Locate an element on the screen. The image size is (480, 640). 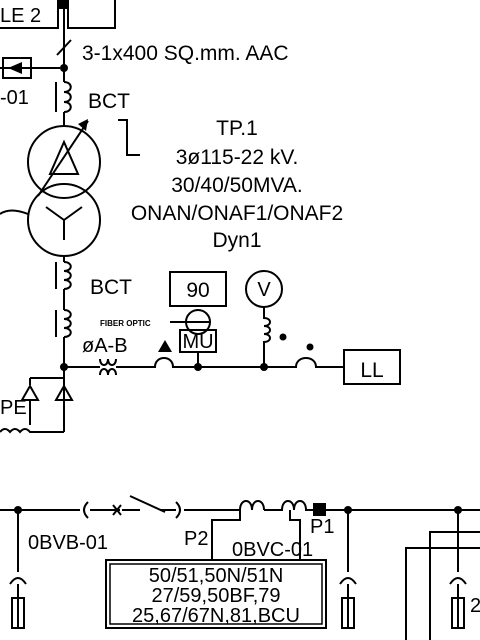
neutral-lead is located at coordinates (14, 212).